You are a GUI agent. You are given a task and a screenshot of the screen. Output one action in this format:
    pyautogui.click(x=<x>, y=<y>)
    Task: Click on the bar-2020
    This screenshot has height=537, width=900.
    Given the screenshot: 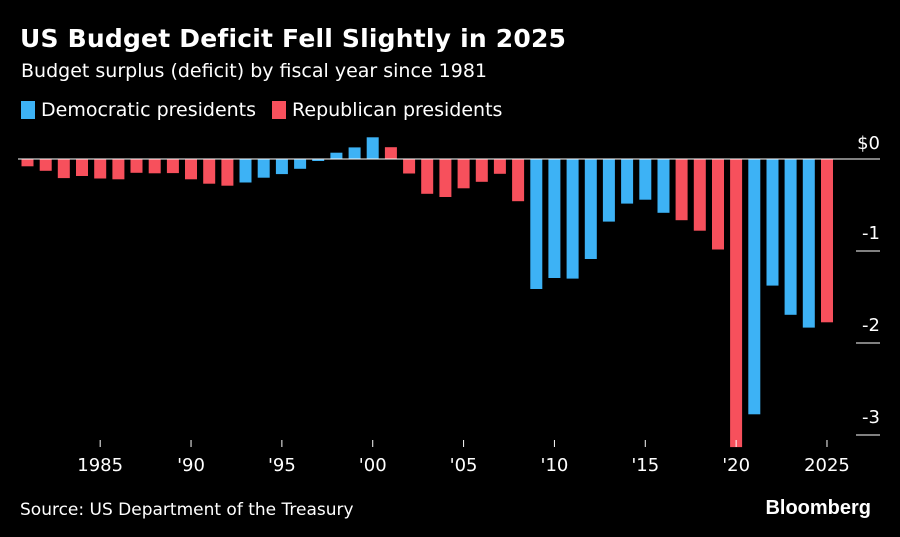 What is the action you would take?
    pyautogui.click(x=736, y=303)
    